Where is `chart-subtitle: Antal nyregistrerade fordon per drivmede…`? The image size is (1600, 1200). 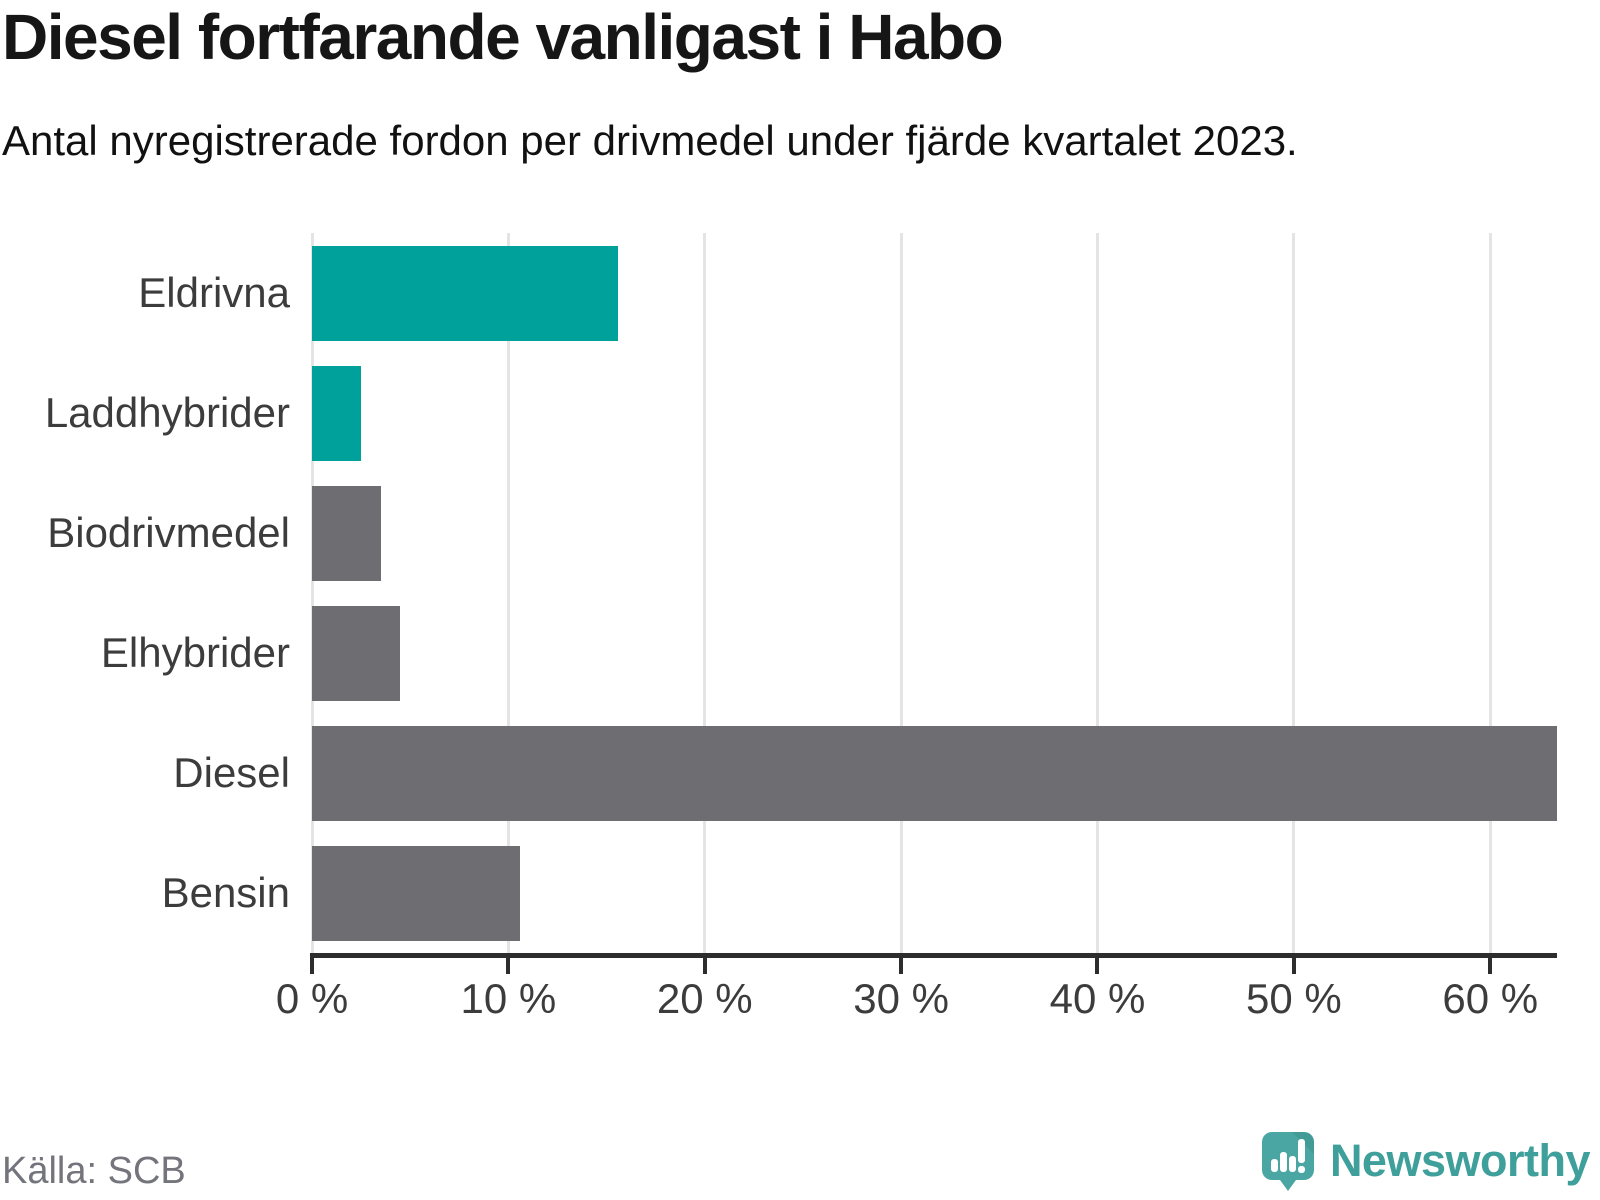
chart-subtitle: Antal nyregistrerade fordon per drivmede… is located at coordinates (650, 140).